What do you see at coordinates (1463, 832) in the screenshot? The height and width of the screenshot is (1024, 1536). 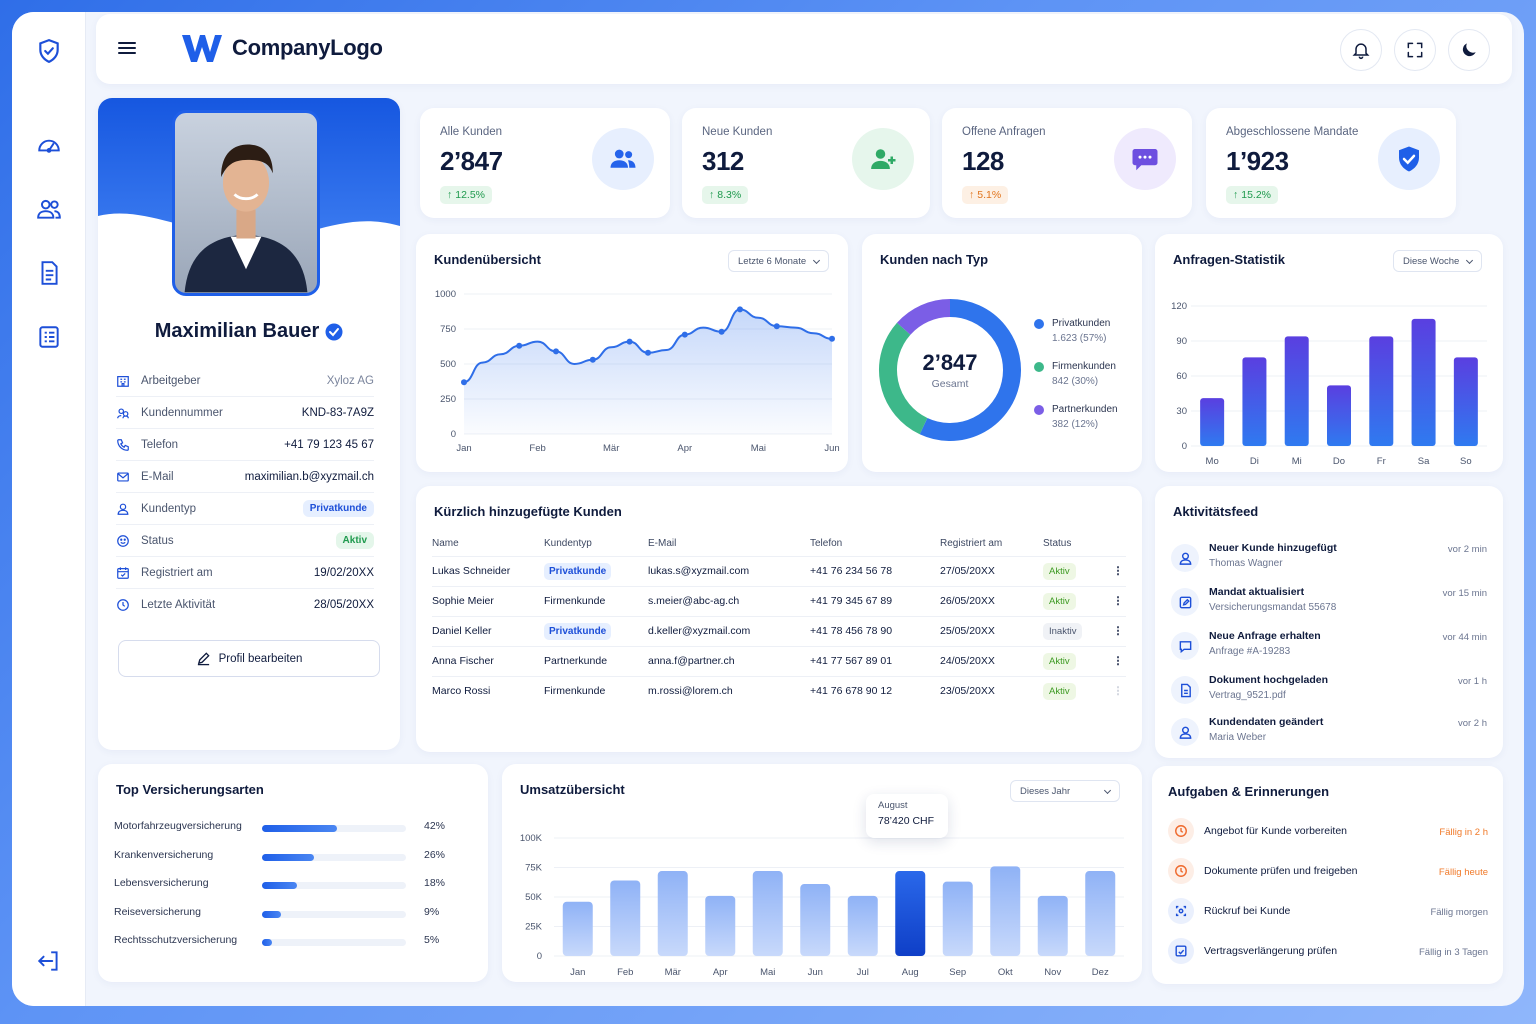 I see `task-due: Fällig in 2 h` at bounding box center [1463, 832].